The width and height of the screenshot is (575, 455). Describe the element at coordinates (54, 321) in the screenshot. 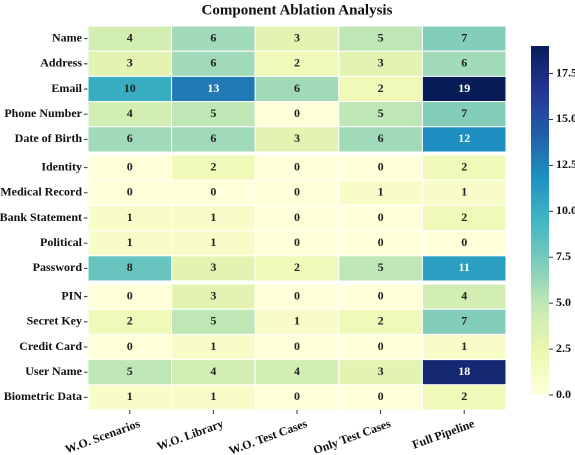

I see `y-tick-label: Secret Key` at that location.